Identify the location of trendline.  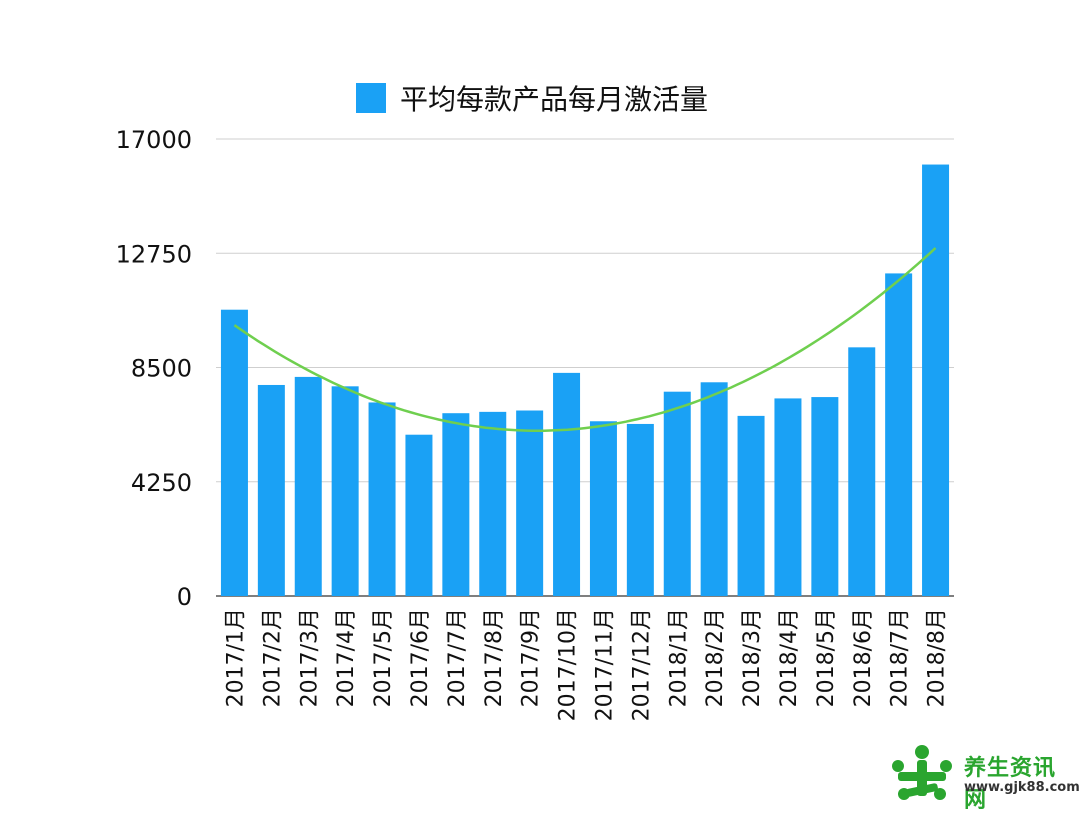
(585, 339).